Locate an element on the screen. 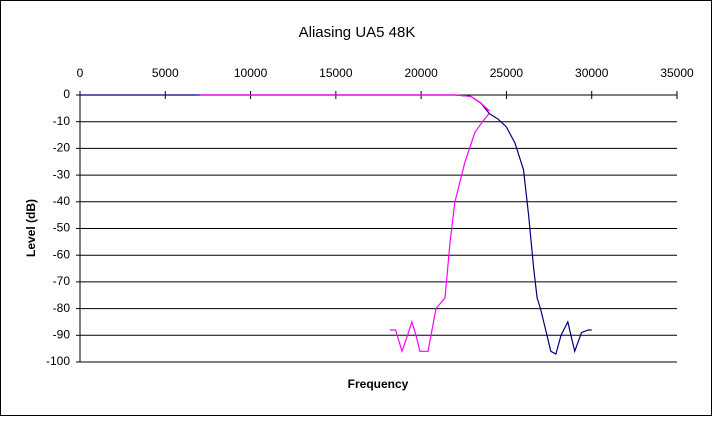 Image resolution: width=713 pixels, height=422 pixels. x-tick-label: 30000 is located at coordinates (592, 73).